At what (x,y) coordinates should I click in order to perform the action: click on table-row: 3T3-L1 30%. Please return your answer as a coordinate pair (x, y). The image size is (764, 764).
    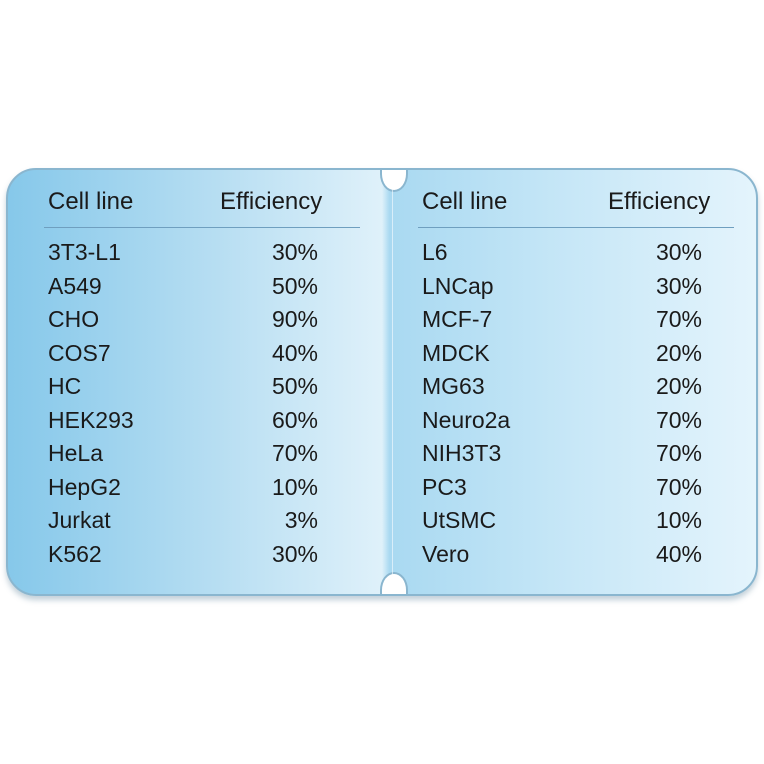
    Looking at the image, I should click on (208, 253).